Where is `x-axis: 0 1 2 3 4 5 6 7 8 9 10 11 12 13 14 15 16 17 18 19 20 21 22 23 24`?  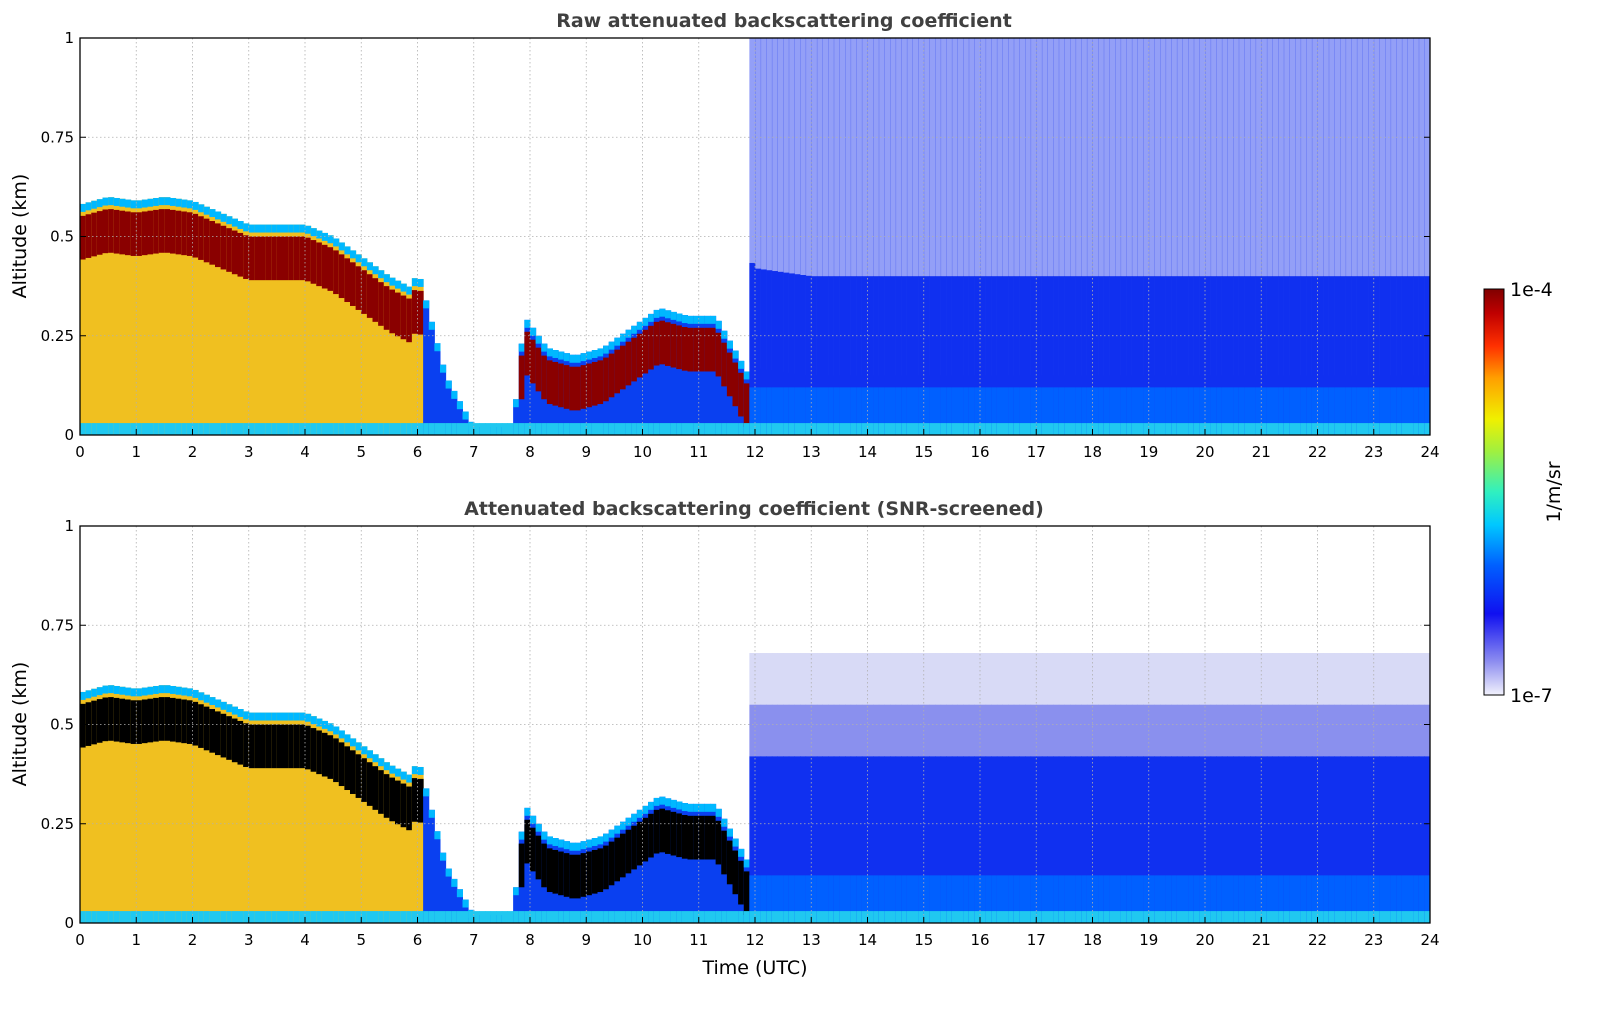
x-axis: 0 1 2 3 4 5 6 7 8 9 10 11 12 13 14 15 16 17 18 19 20 21 22 23 24 is located at coordinates (757, 445).